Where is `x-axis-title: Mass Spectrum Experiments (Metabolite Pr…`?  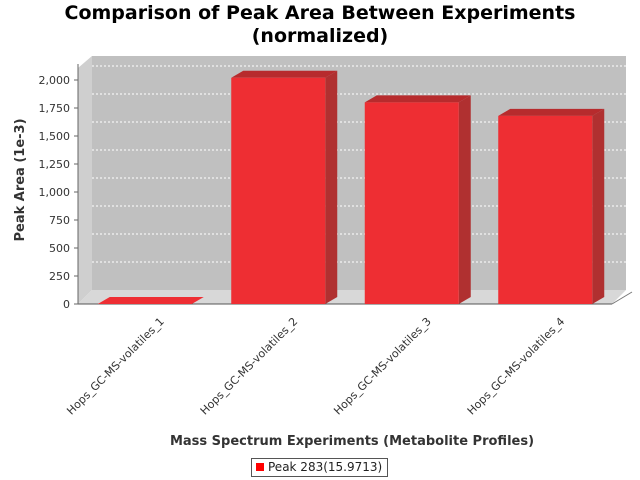
x-axis-title: Mass Spectrum Experiments (Metabolite Pr… is located at coordinates (352, 441).